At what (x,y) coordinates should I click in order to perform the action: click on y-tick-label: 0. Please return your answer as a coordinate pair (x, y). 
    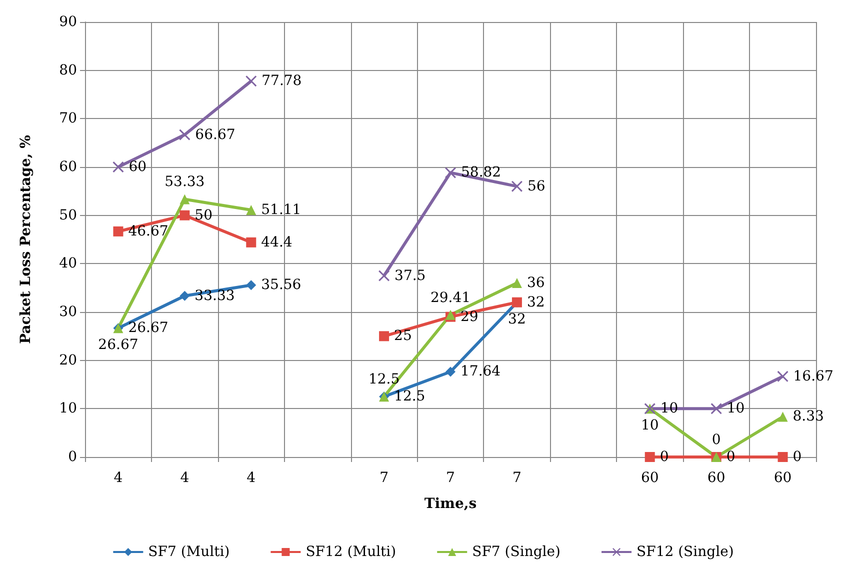
    Looking at the image, I should click on (72, 457).